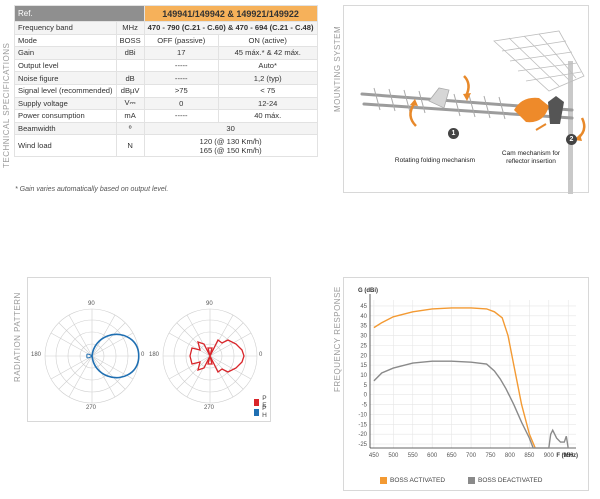  I want to click on ref-value: 149941/149942 & 149921/149922, so click(230, 13).